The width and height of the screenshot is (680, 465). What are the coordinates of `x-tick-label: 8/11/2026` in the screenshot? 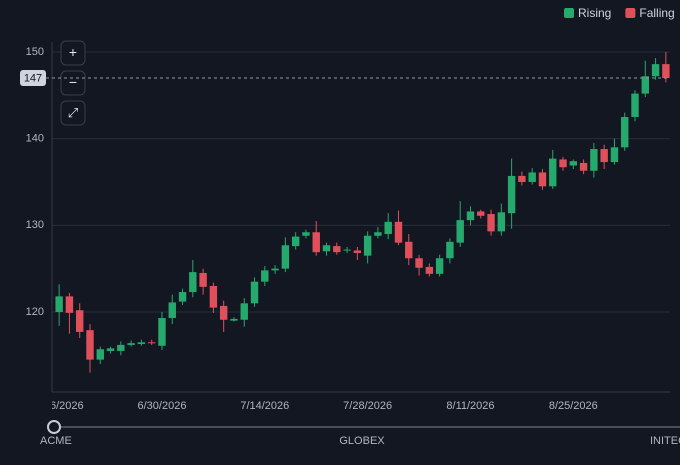 It's located at (470, 406).